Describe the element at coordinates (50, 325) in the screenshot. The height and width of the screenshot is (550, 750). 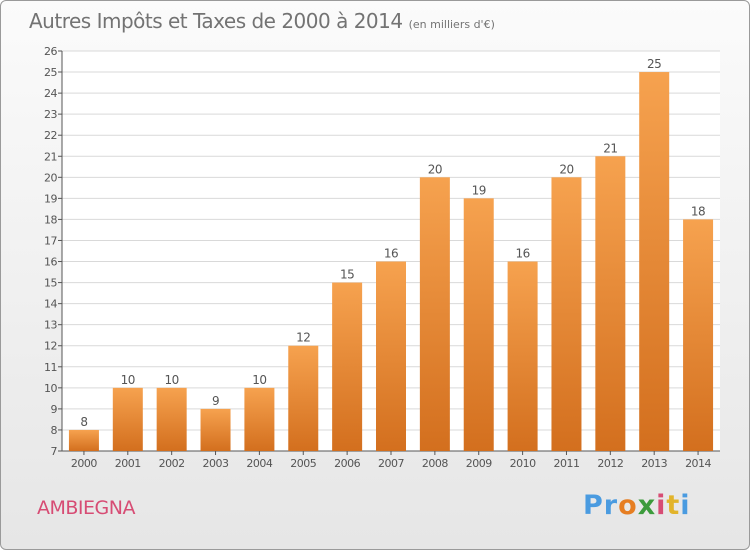
I see `y-tick-label: 13` at that location.